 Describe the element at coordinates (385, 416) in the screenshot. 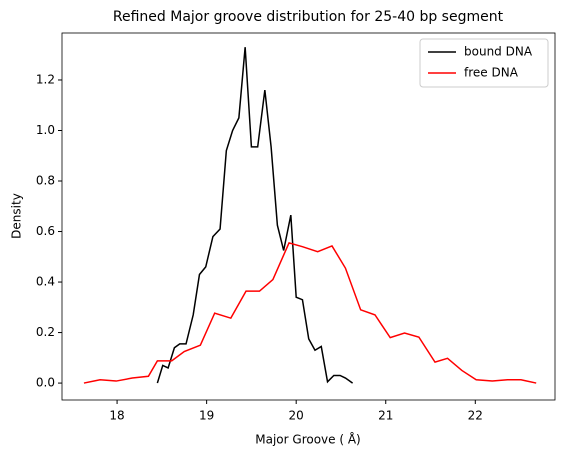

I see `x-tick-label: 21` at that location.